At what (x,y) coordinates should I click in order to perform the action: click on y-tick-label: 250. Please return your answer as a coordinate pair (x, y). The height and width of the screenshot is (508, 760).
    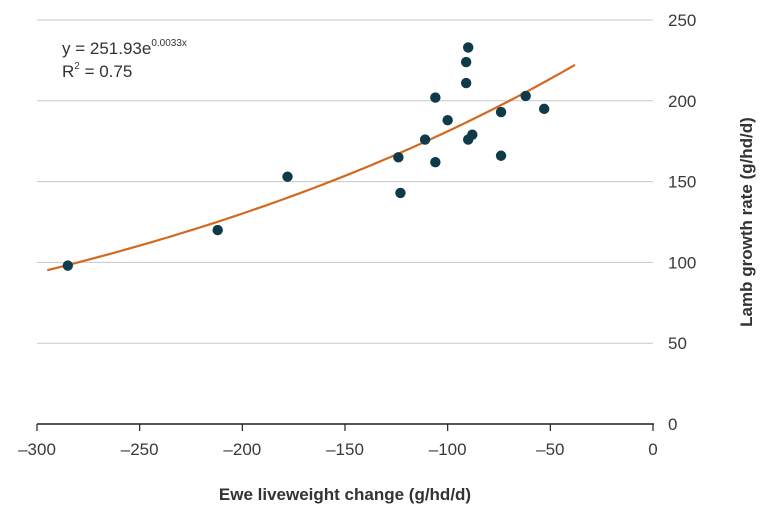
    Looking at the image, I should click on (682, 20).